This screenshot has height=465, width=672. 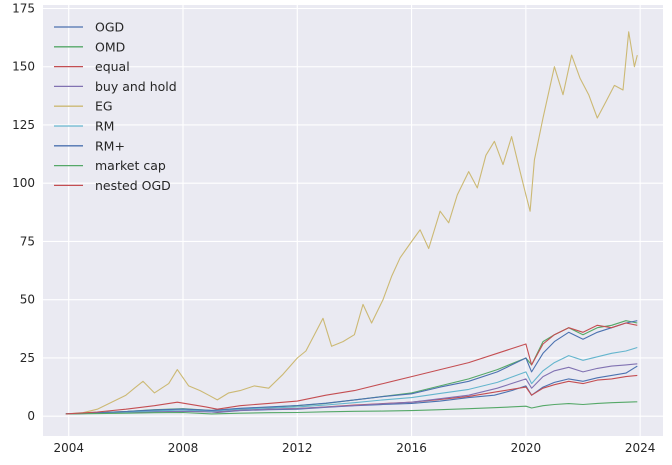 I want to click on series-line-rm, so click(x=351, y=380).